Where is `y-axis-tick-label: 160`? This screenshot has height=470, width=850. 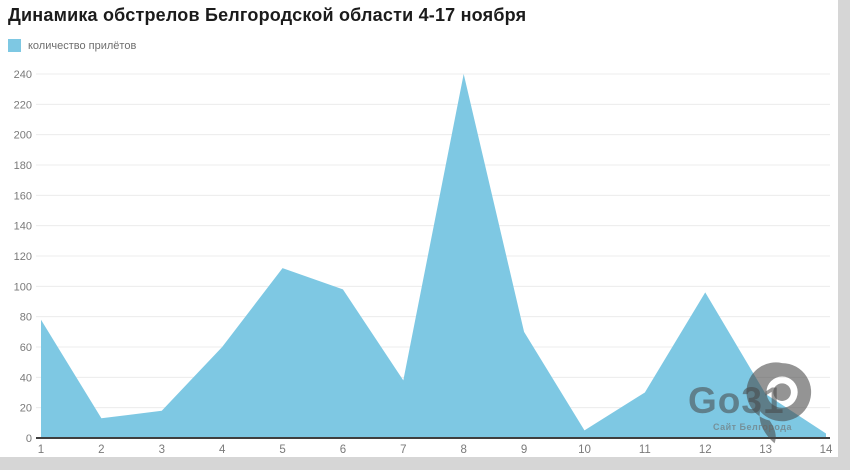 y-axis-tick-label: 160 is located at coordinates (23, 196).